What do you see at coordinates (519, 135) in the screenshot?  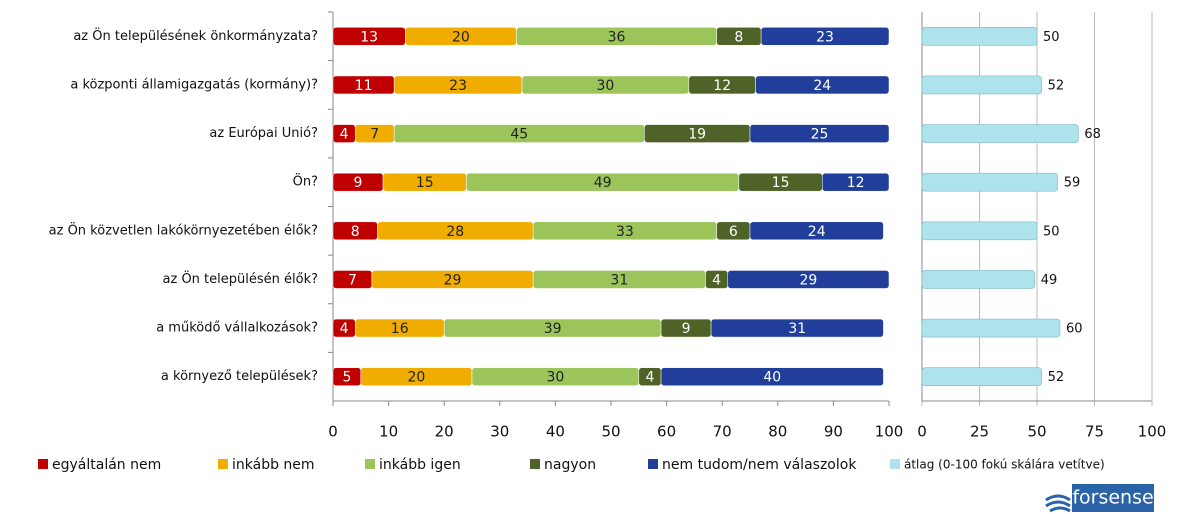 I see `data-label: 45` at bounding box center [519, 135].